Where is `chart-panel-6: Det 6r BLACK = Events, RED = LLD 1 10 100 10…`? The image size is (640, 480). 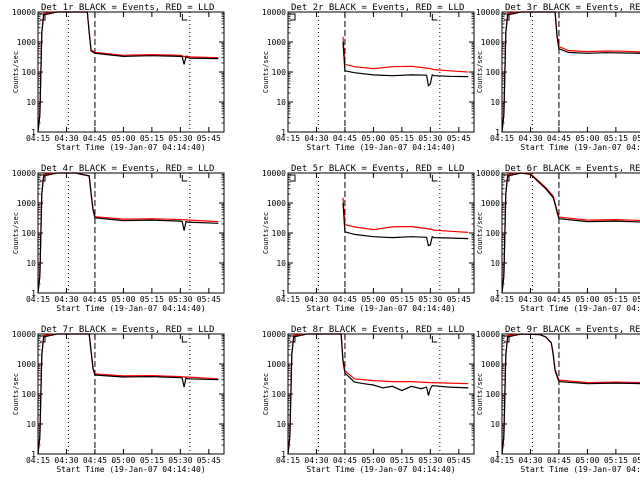
chart-panel-6: Det 6r BLACK = Events, RED = LLD 1 10 100 10… is located at coordinates (558, 238).